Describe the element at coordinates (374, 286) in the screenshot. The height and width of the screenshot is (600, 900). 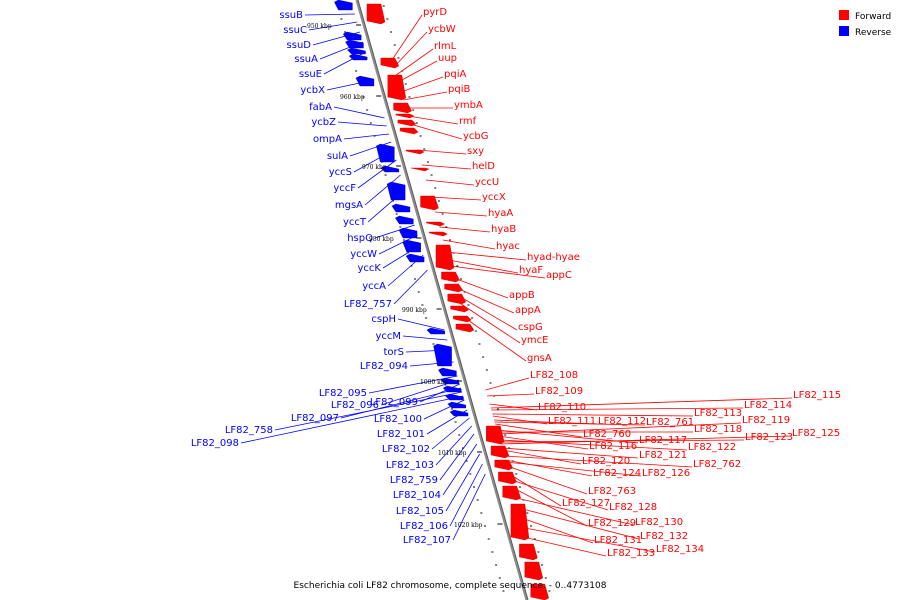
I see `reverse-gene-label: yccA` at that location.